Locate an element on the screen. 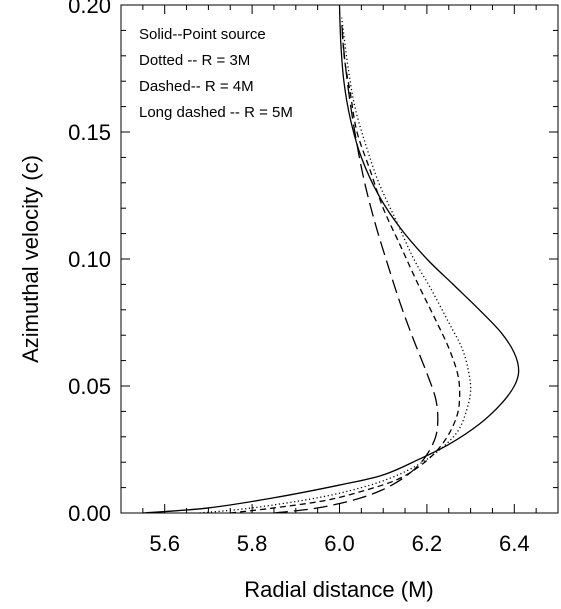 The width and height of the screenshot is (561, 609). y-tick-label: 0.15 is located at coordinates (89, 132).